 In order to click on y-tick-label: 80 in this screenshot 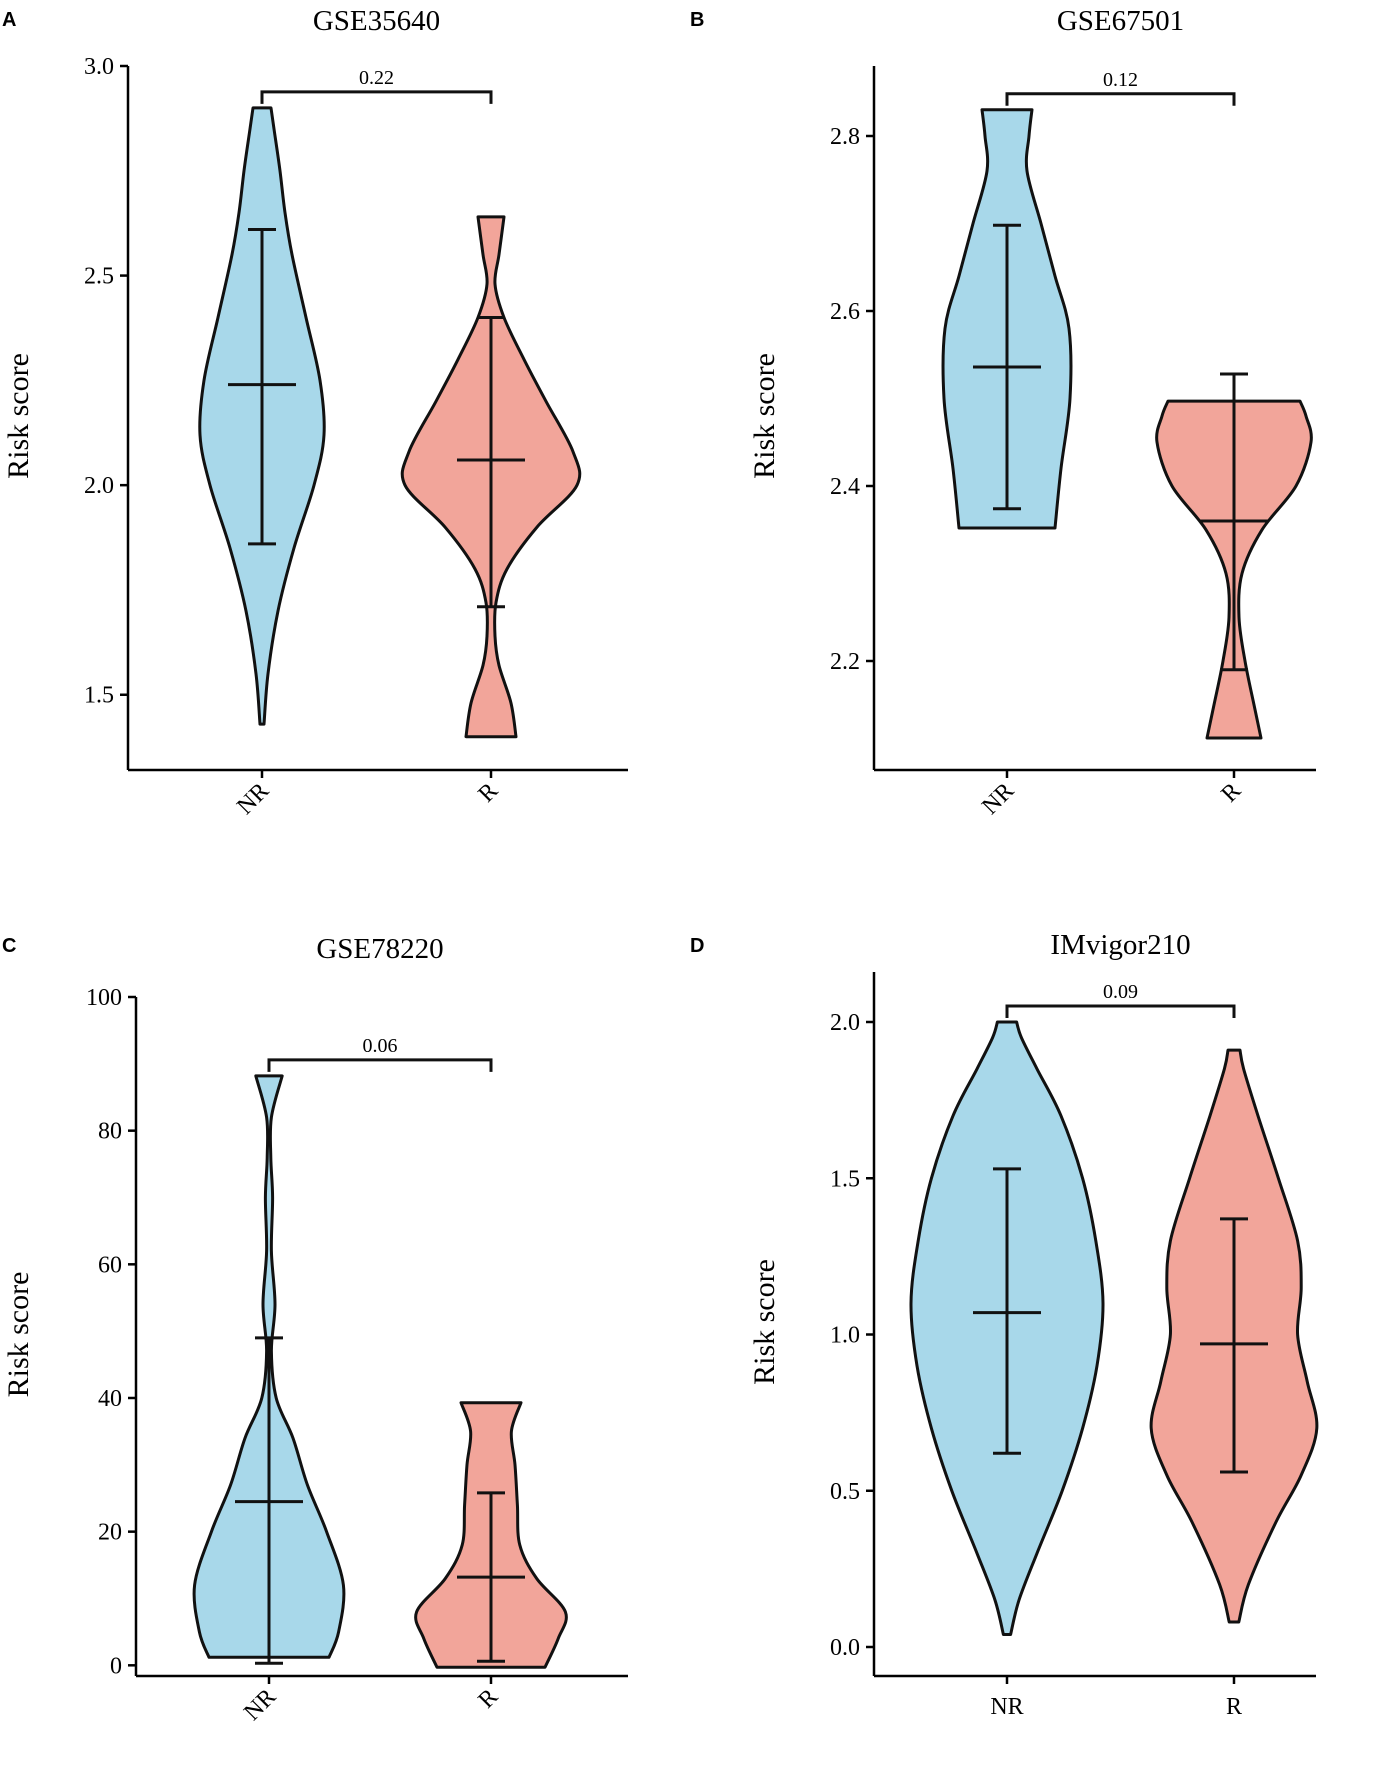, I will do `click(110, 1132)`.